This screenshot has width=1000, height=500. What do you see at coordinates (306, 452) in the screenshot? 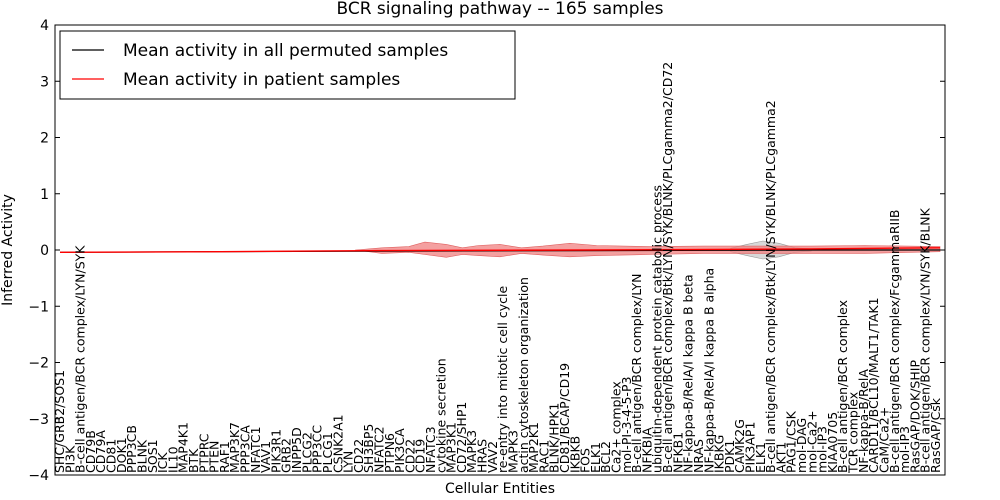
I see `x-tick-label: PLCG2` at bounding box center [306, 452].